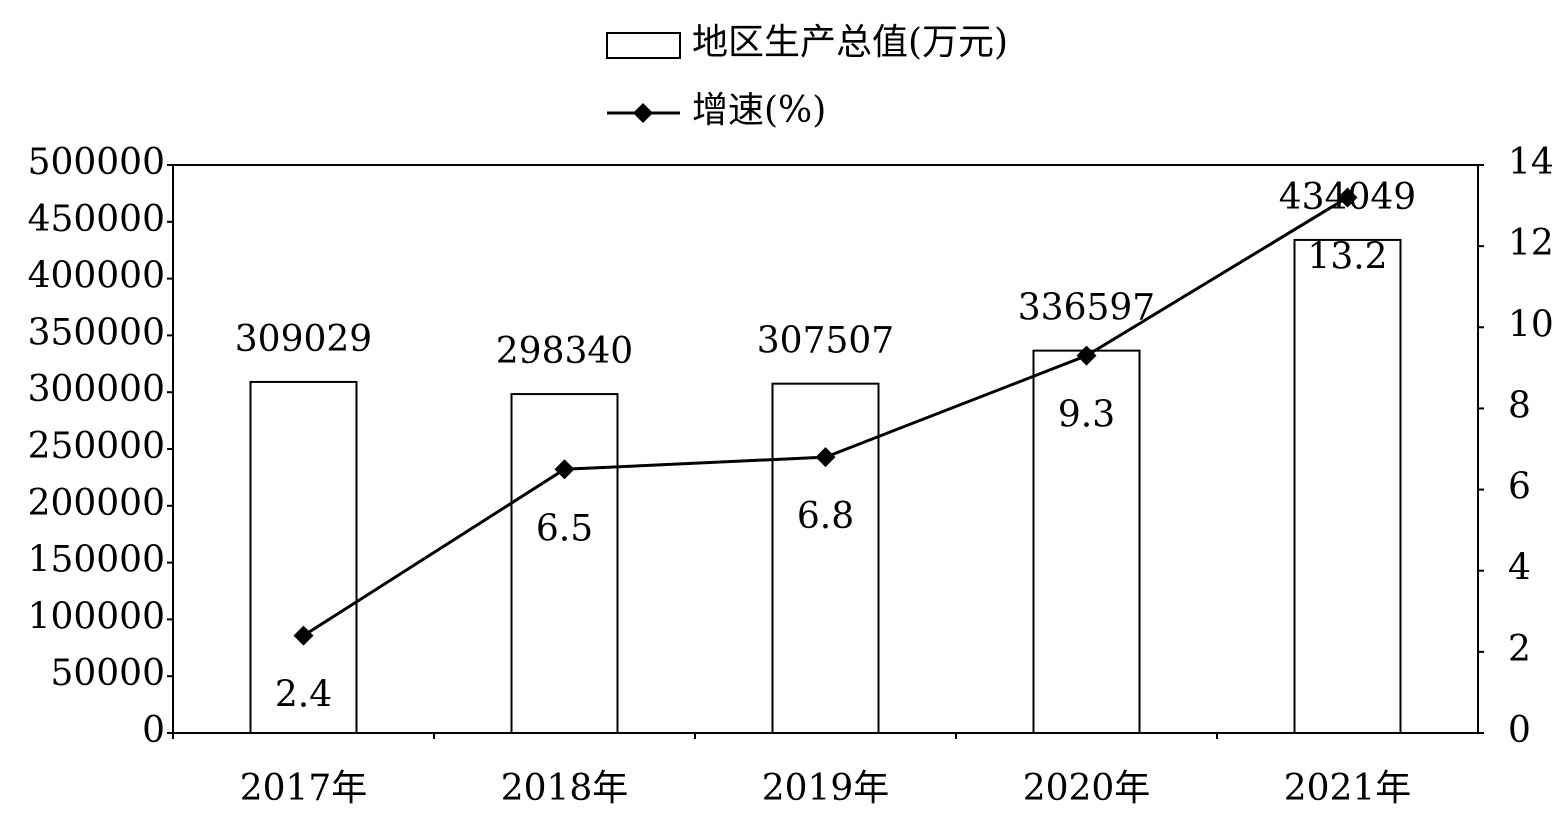 The width and height of the screenshot is (1565, 821). Describe the element at coordinates (96, 389) in the screenshot. I see `y-tick-label: 300000` at that location.